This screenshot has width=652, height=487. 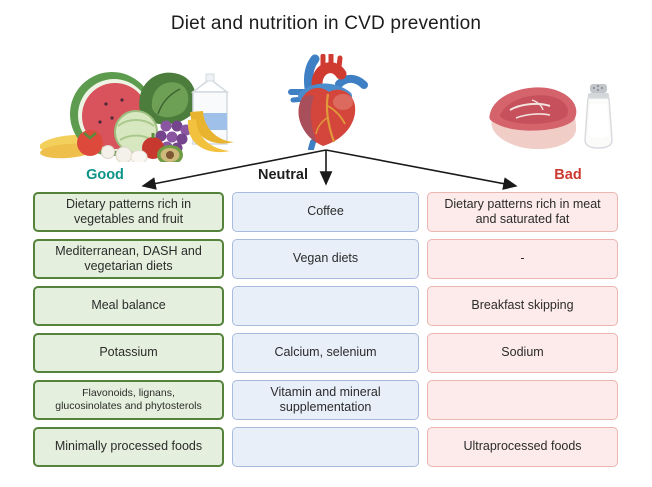 I want to click on good-cell-4: Potassium, so click(x=128, y=353).